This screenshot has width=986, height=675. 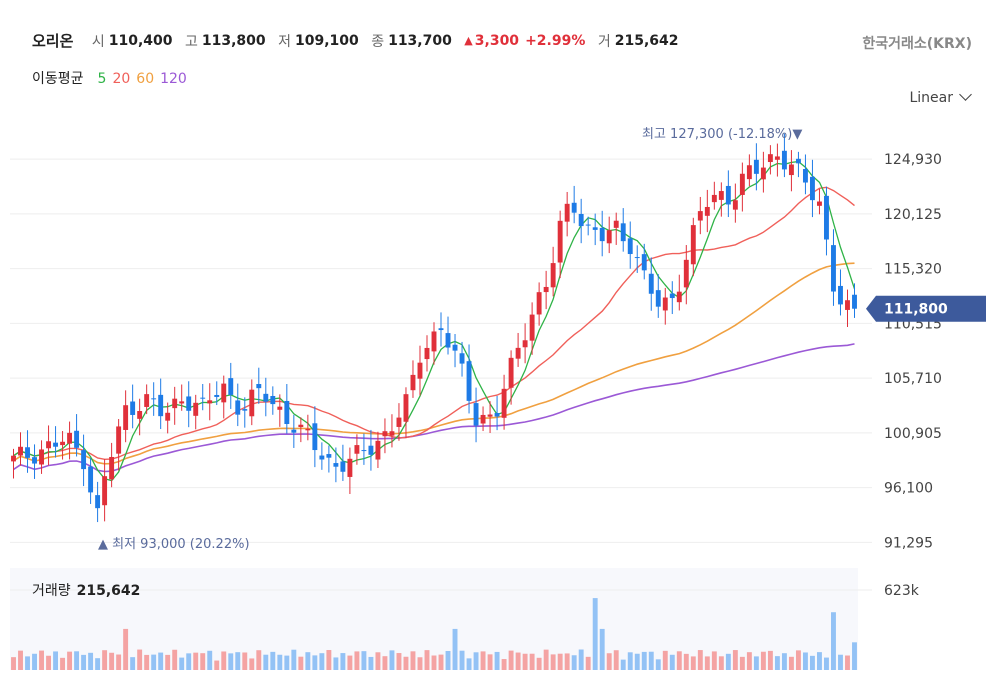 What do you see at coordinates (191, 41) in the screenshot?
I see `high-label: 고` at bounding box center [191, 41].